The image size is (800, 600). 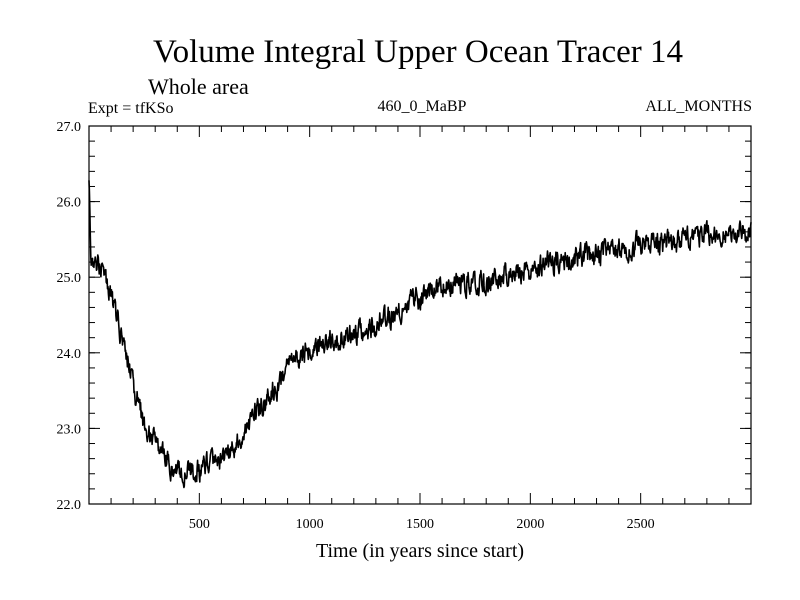 I want to click on experiment-label: Expt = tfKSo, so click(x=130, y=108).